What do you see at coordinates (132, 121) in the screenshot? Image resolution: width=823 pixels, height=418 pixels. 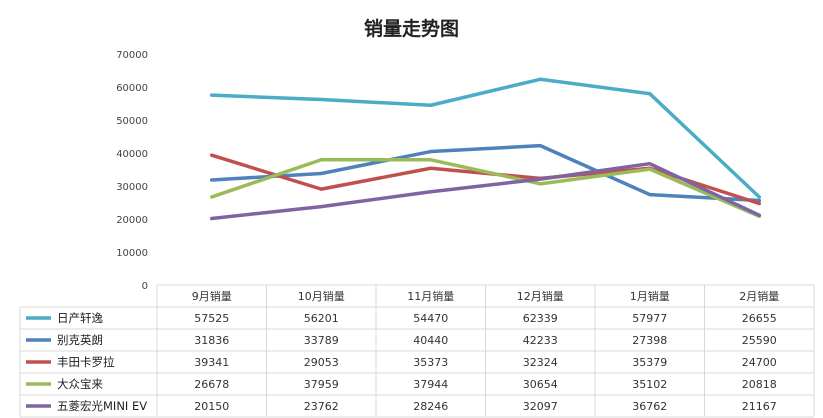 I see `y-tick-label: 50000` at bounding box center [132, 121].